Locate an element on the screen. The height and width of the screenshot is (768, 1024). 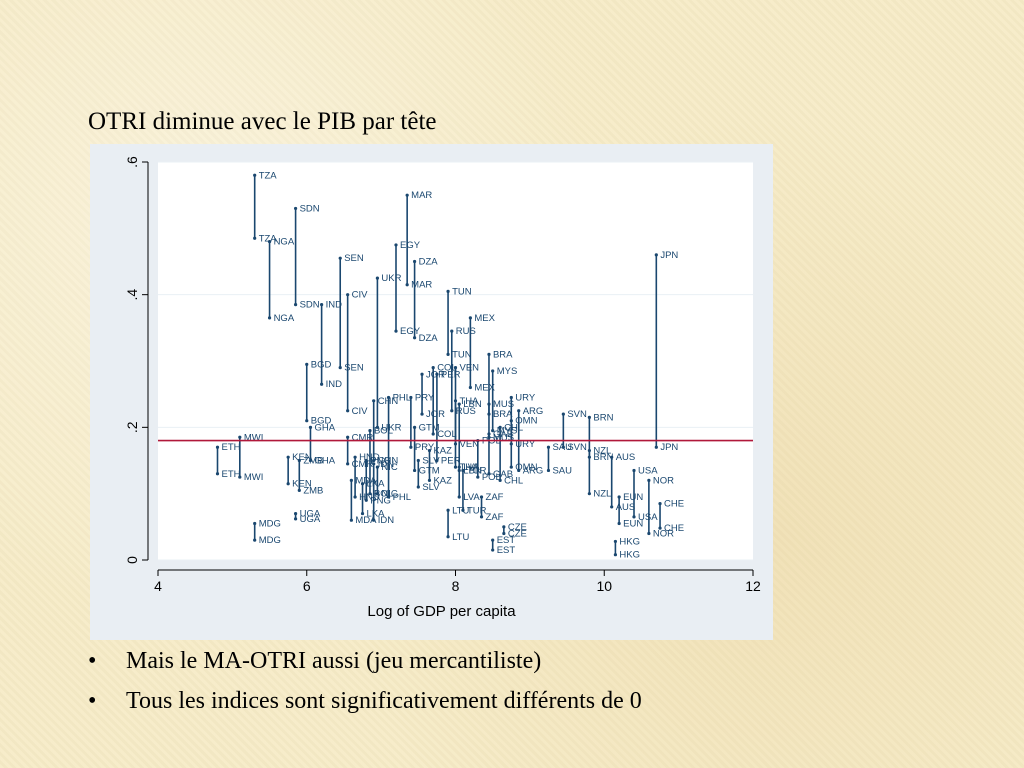
data-label: COL is located at coordinates (447, 368).